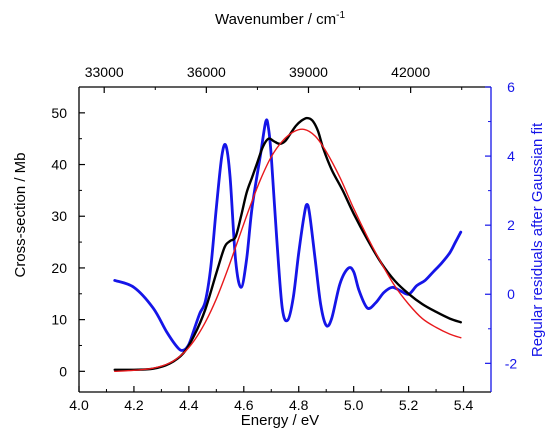 The height and width of the screenshot is (431, 550). I want to click on y-tick-label: 50, so click(59, 113).